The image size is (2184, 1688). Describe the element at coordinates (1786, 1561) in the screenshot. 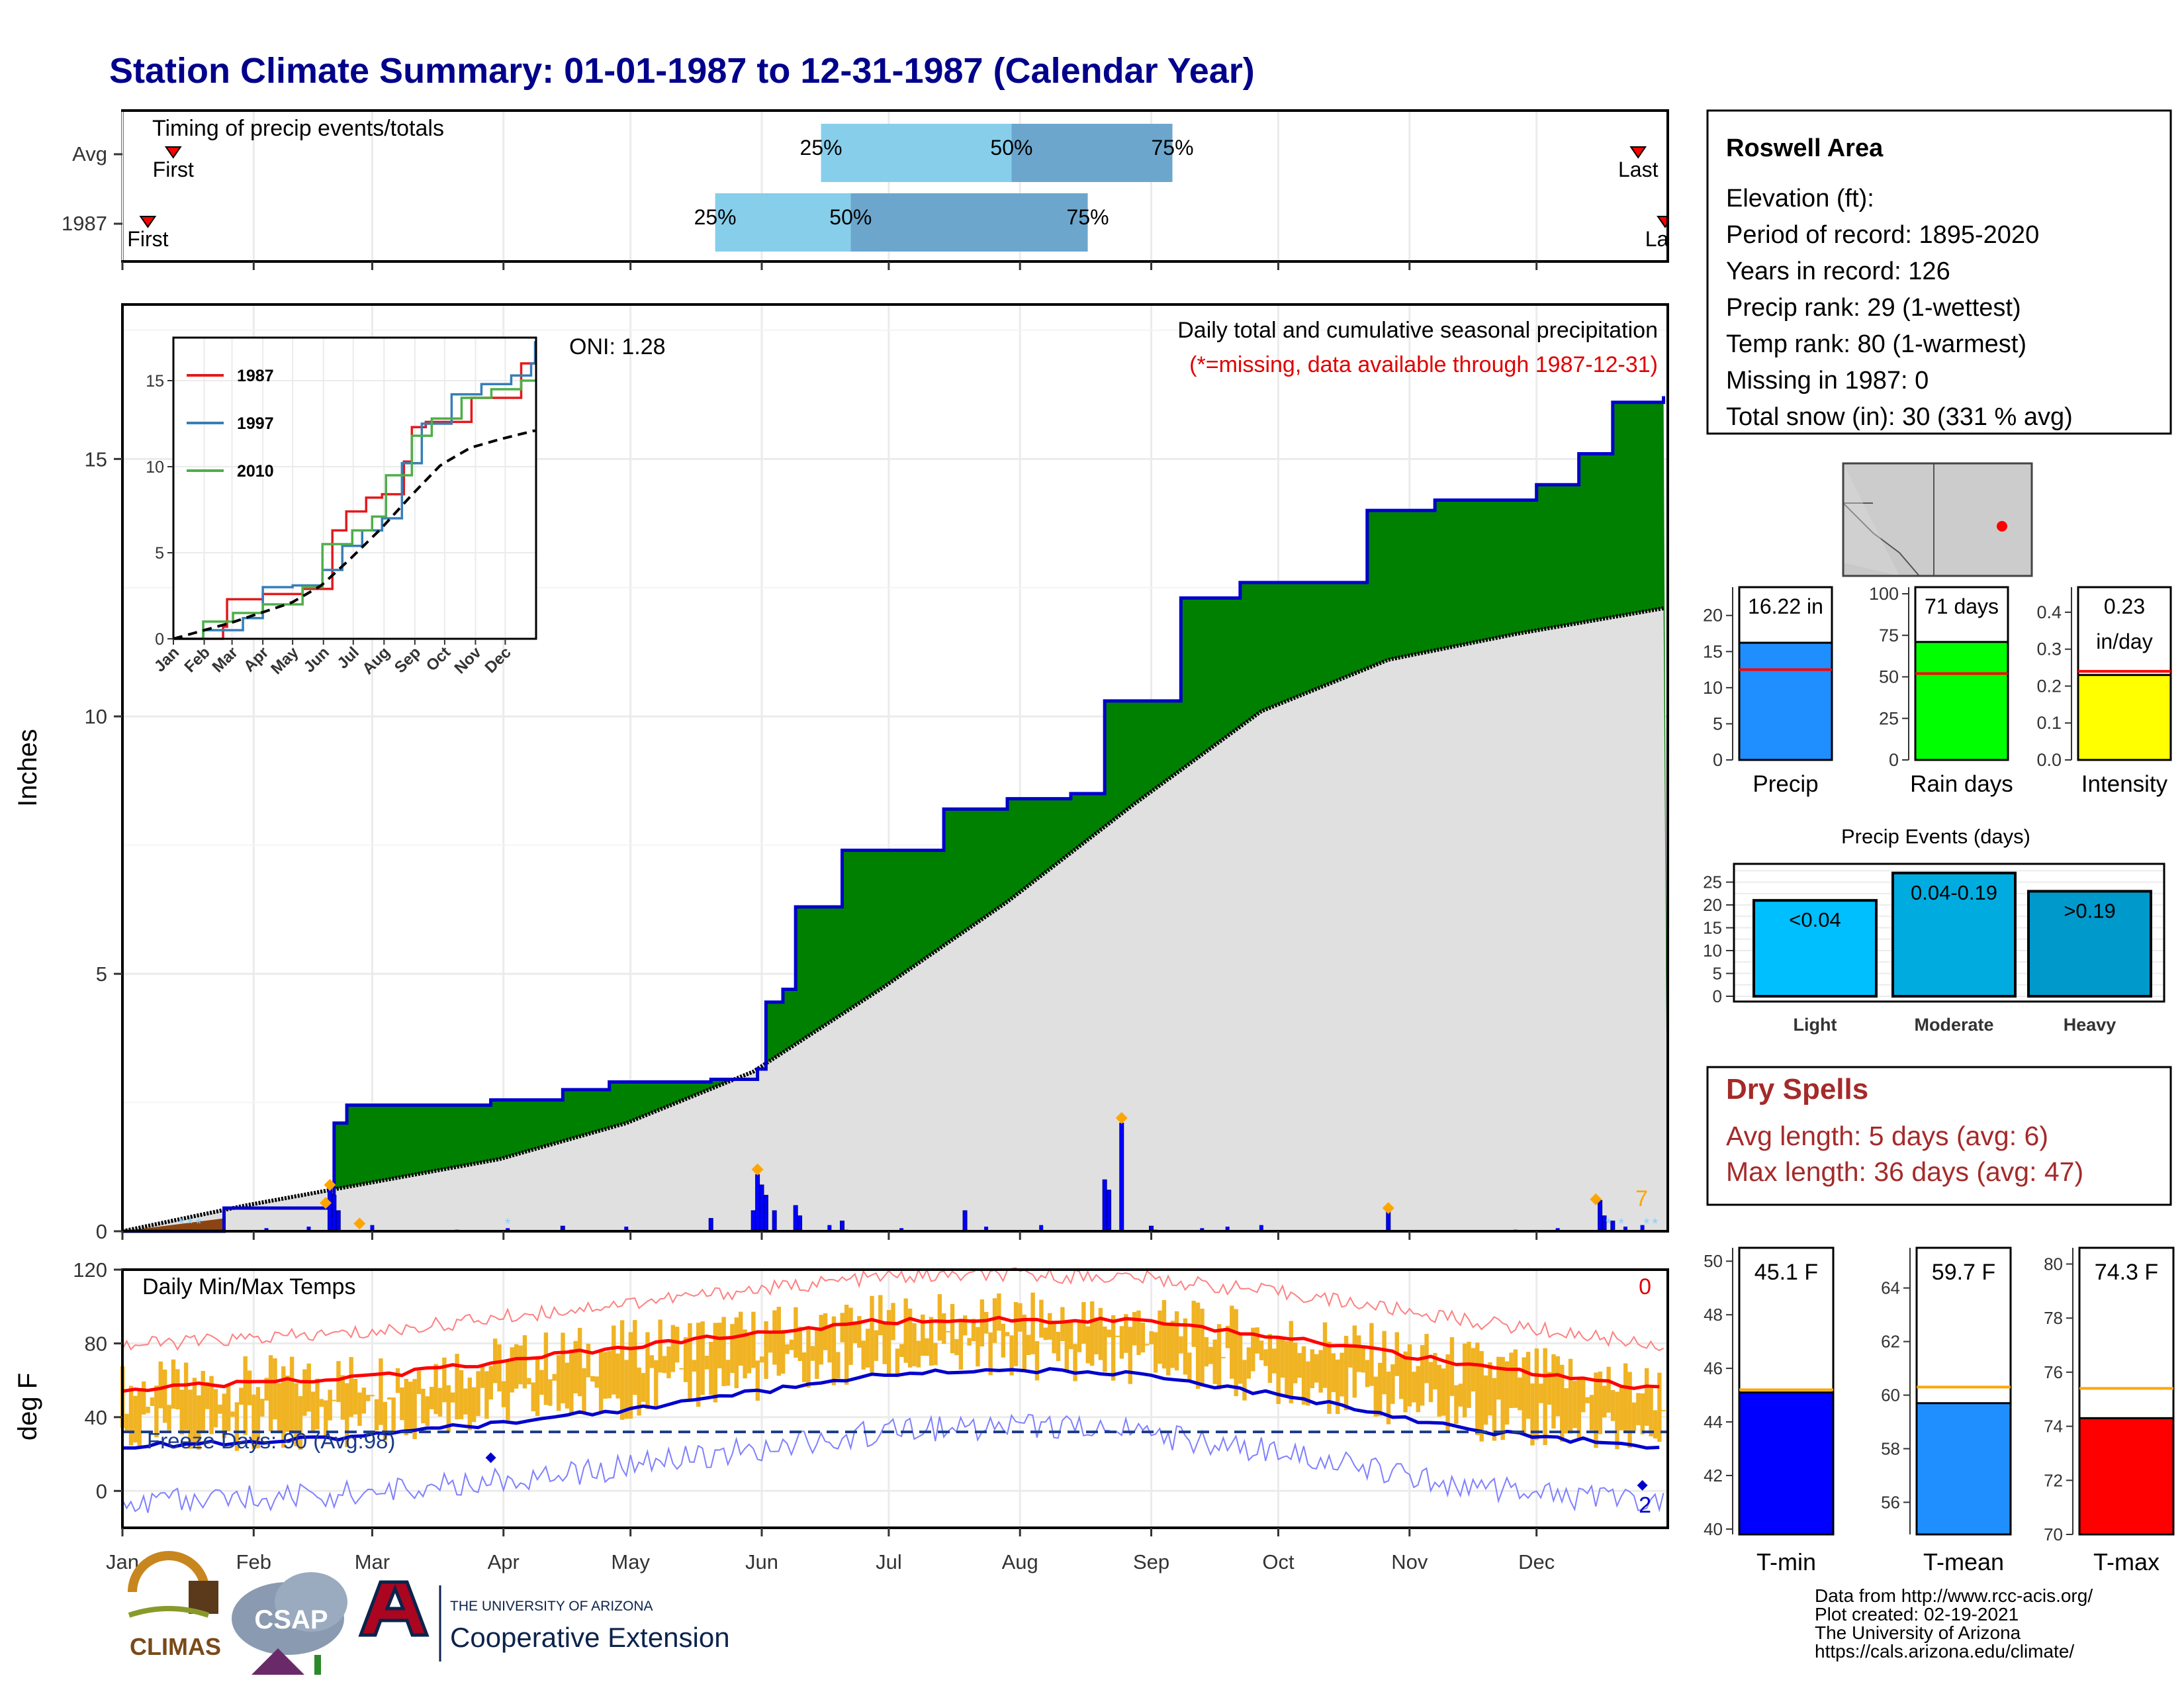

I see `temp-summary-name: T-min` at that location.